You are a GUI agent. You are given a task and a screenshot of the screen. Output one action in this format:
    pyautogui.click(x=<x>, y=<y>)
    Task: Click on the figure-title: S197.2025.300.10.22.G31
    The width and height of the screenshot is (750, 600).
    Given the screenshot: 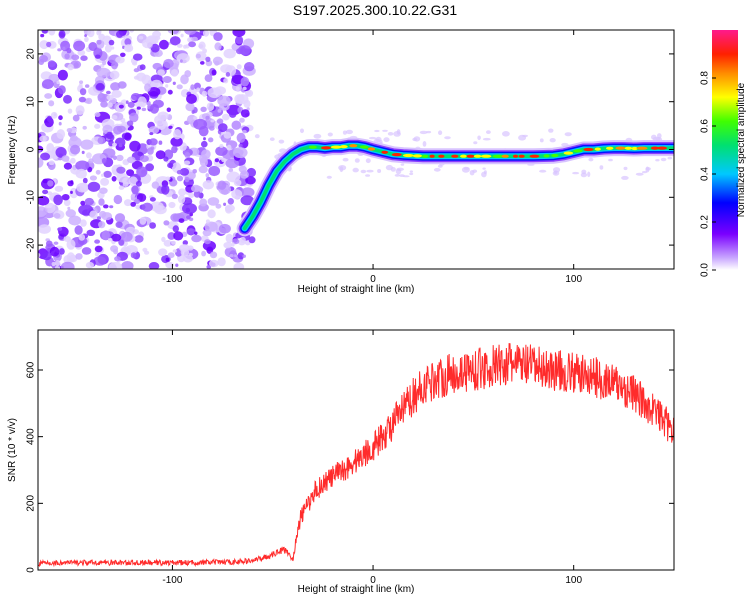 What is the action you would take?
    pyautogui.click(x=375, y=10)
    